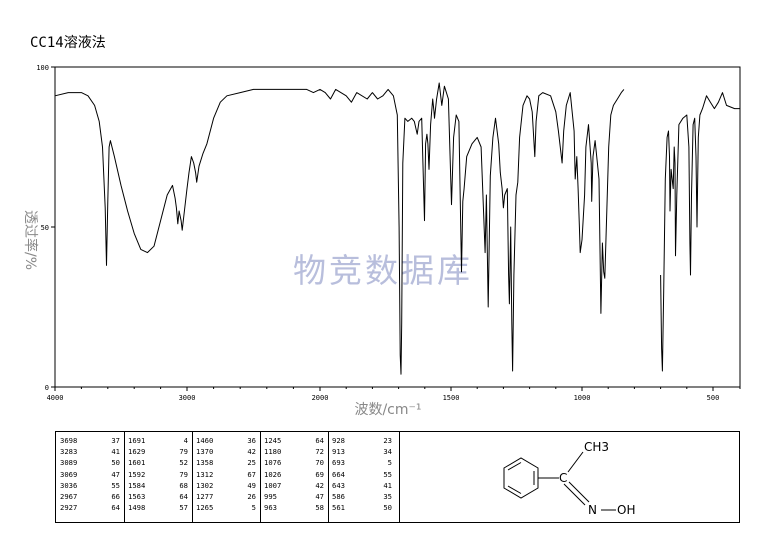 The width and height of the screenshot is (765, 539). Describe the element at coordinates (69, 497) in the screenshot. I see `peak-wavenumber: 2967` at that location.